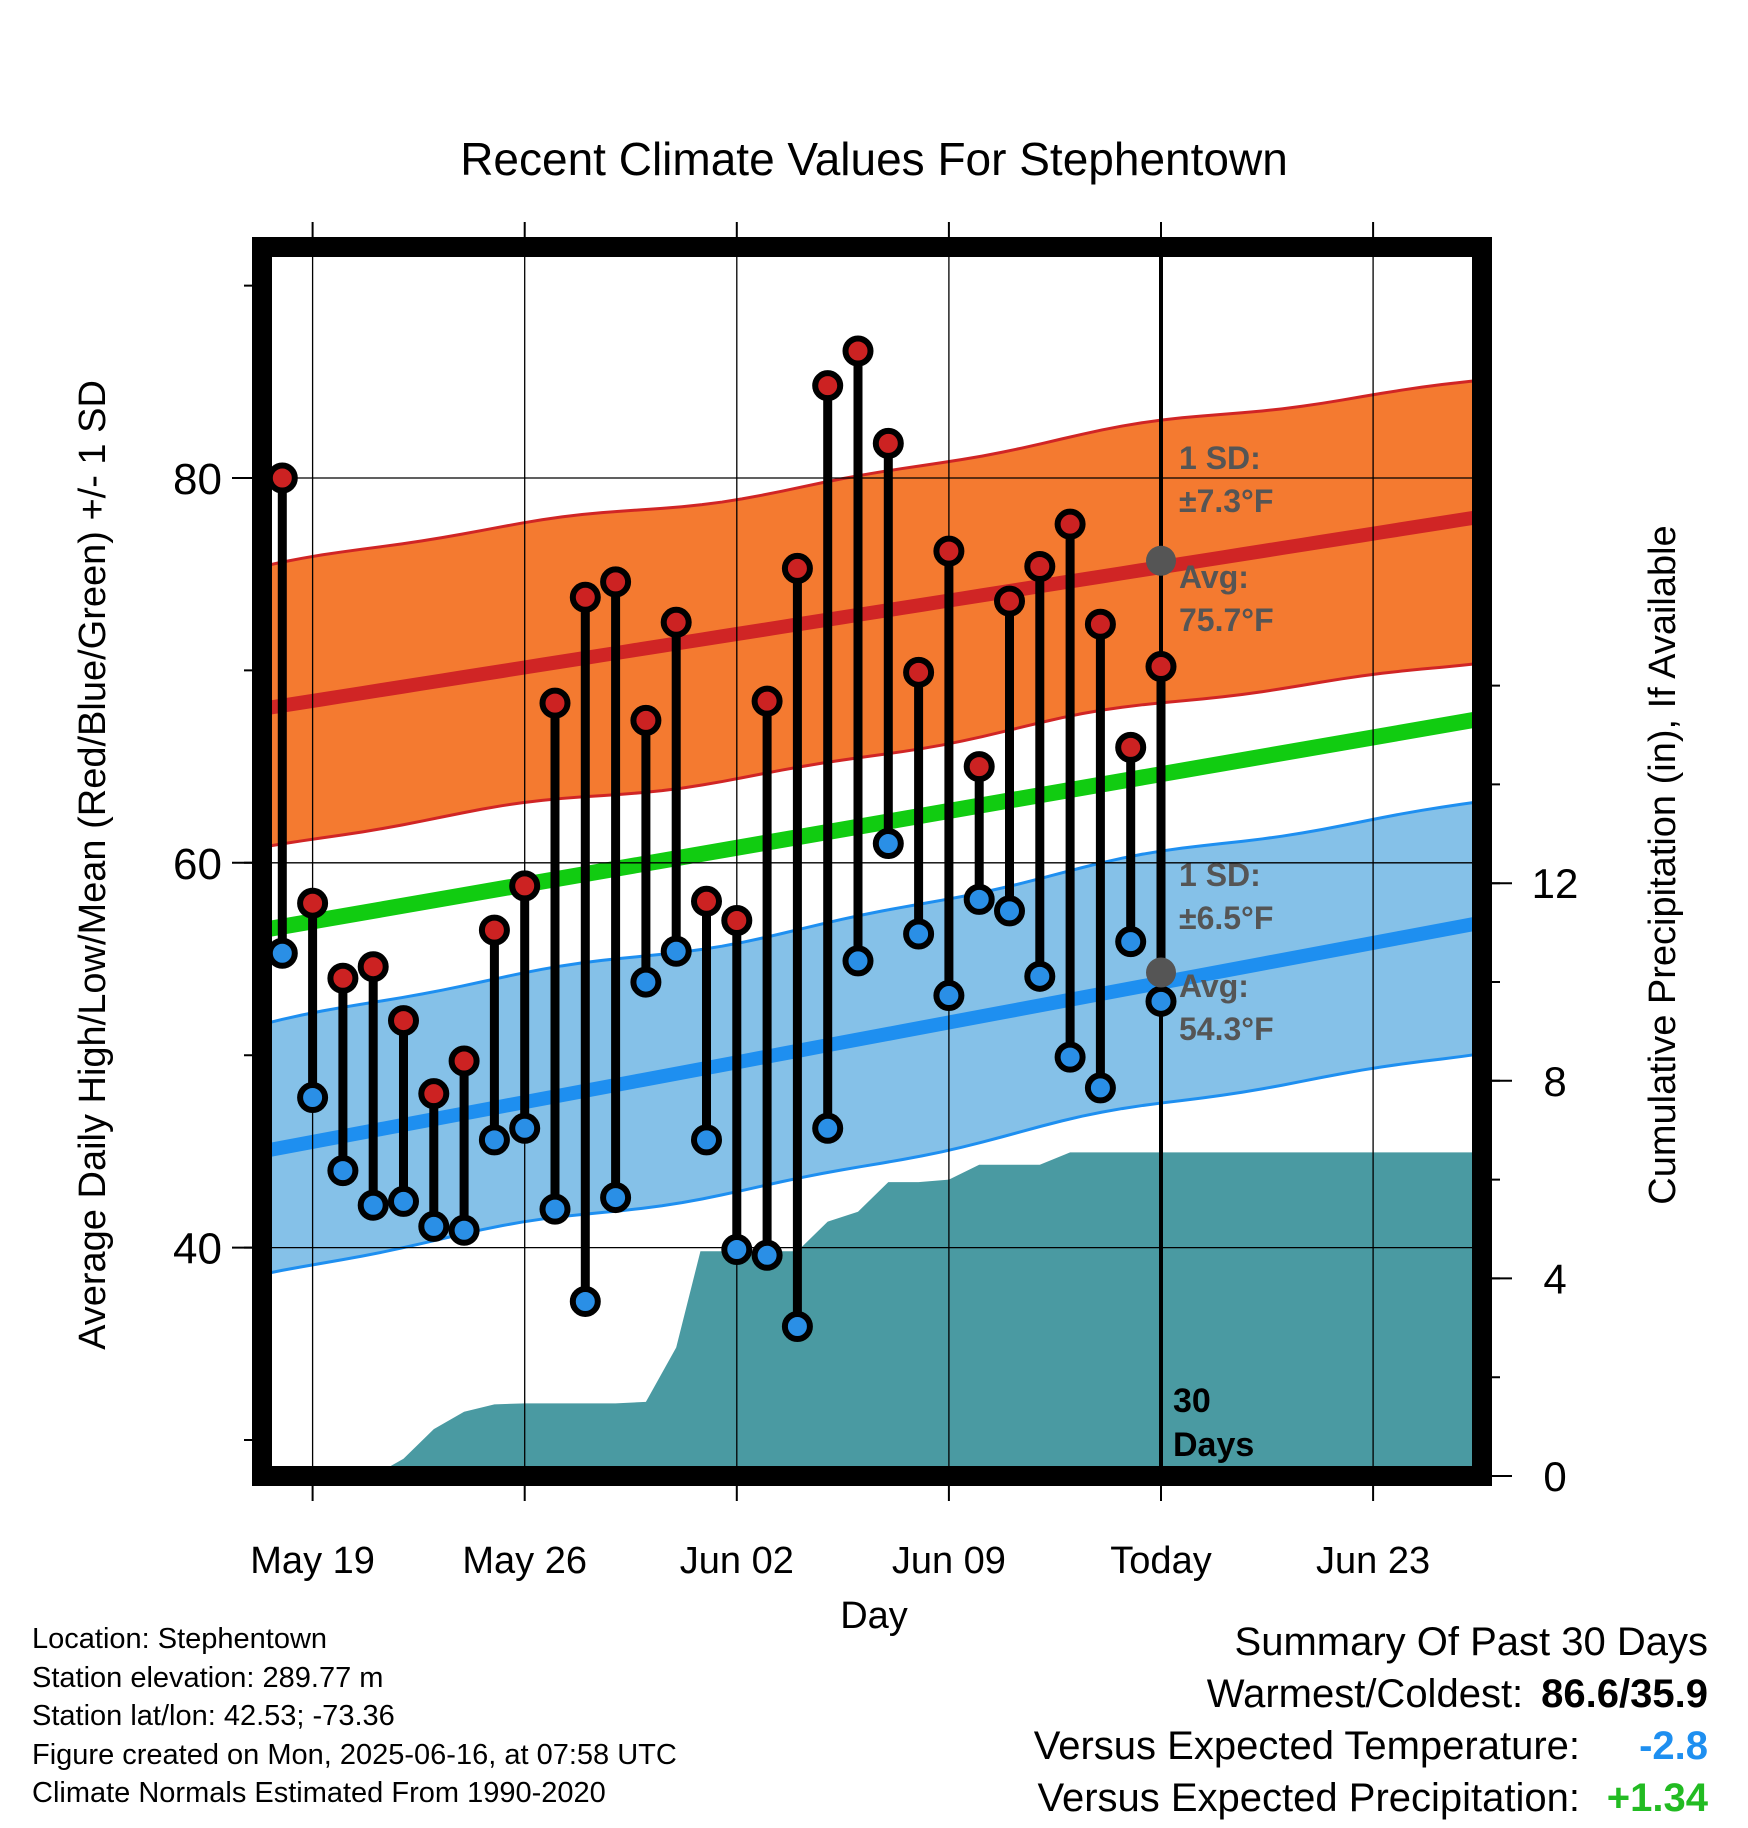 The image size is (1748, 1828). I want to click on high-band-lower-edge, so click(872, 755).